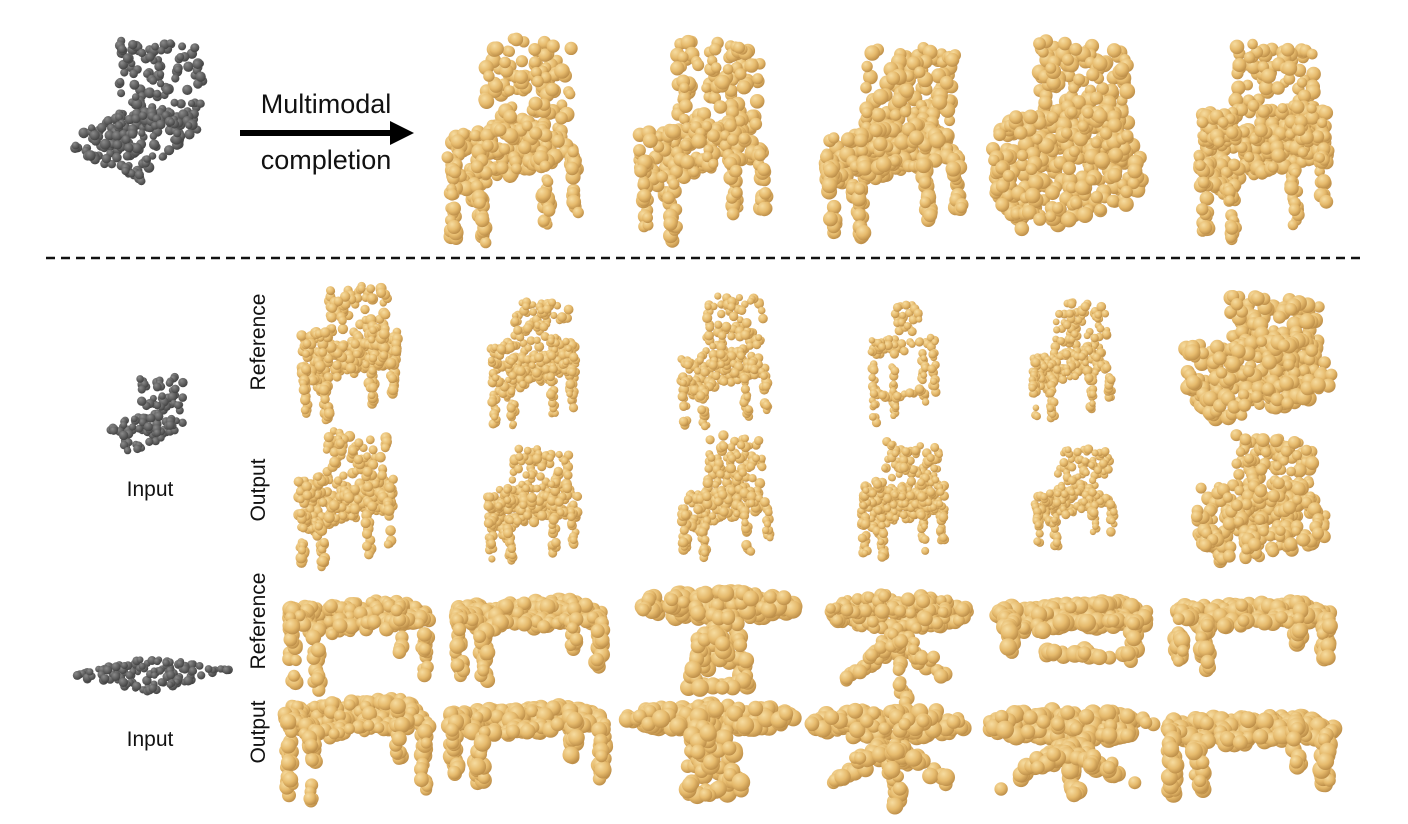  I want to click on table-reference-row-label: Reference, so click(258, 621).